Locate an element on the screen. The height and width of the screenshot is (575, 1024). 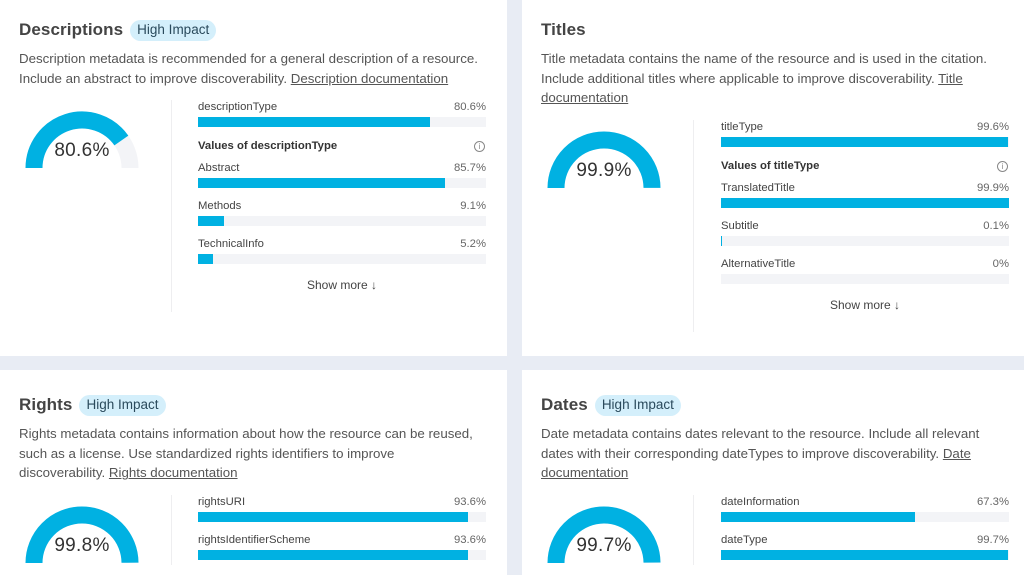
bar-label: AlternativeTitle is located at coordinates (758, 264).